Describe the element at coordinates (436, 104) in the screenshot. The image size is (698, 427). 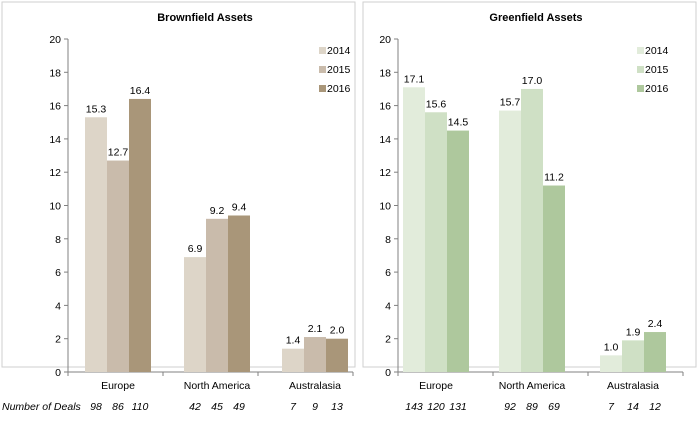
I see `data-label: 15.6` at that location.